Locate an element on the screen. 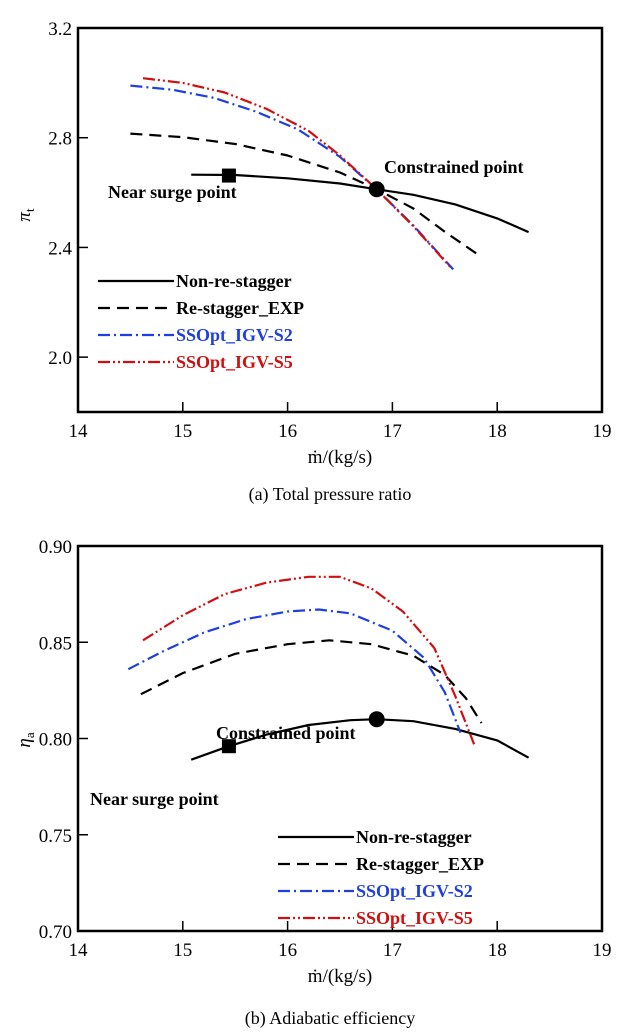 This screenshot has height=1033, width=621. y-axis-ticks-b: 0.70 0.75 0.80 0.85 0.90 is located at coordinates (63, 740).